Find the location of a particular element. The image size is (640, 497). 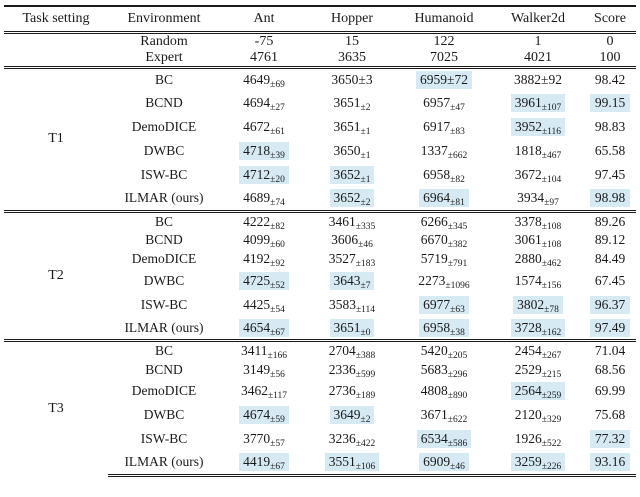

value-error: ±46 is located at coordinates (457, 467).